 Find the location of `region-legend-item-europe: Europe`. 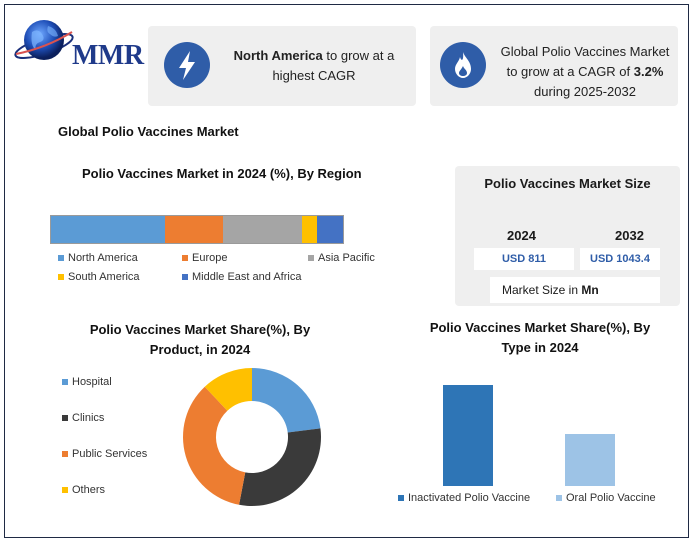

region-legend-item-europe: Europe is located at coordinates (204, 258).